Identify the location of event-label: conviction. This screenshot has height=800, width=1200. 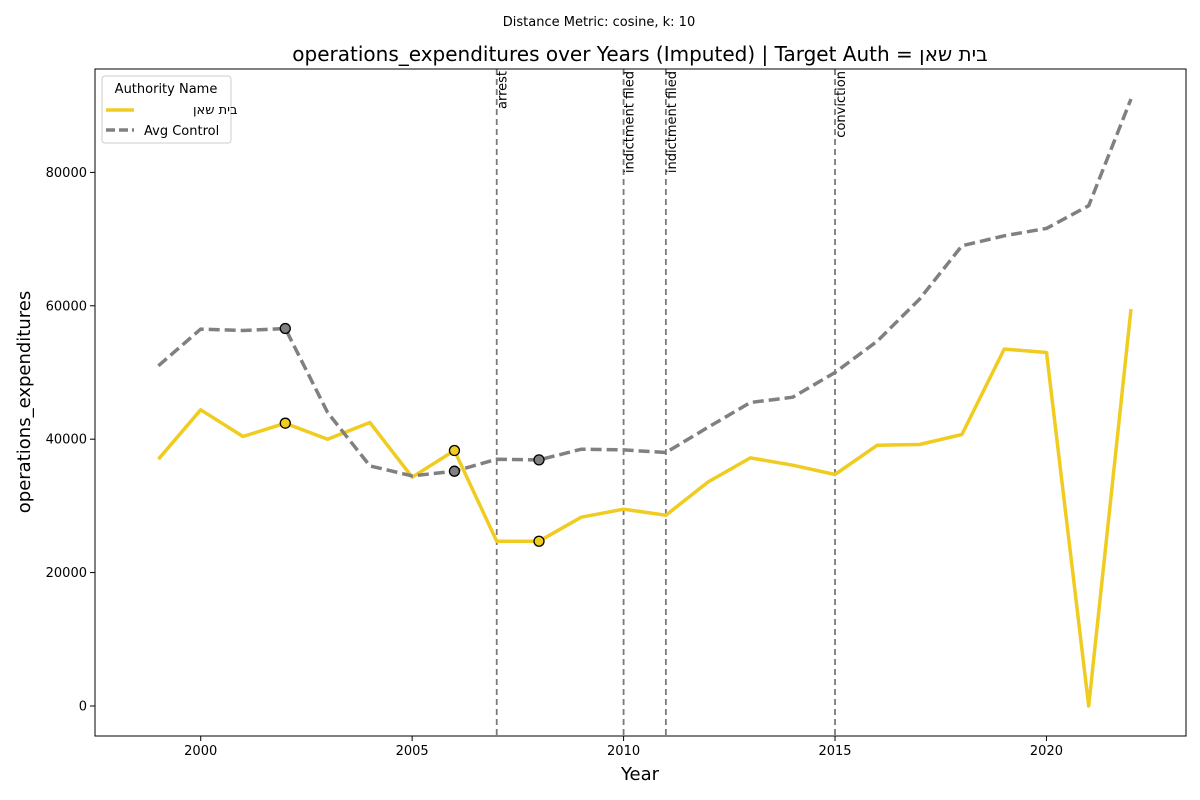
(841, 104).